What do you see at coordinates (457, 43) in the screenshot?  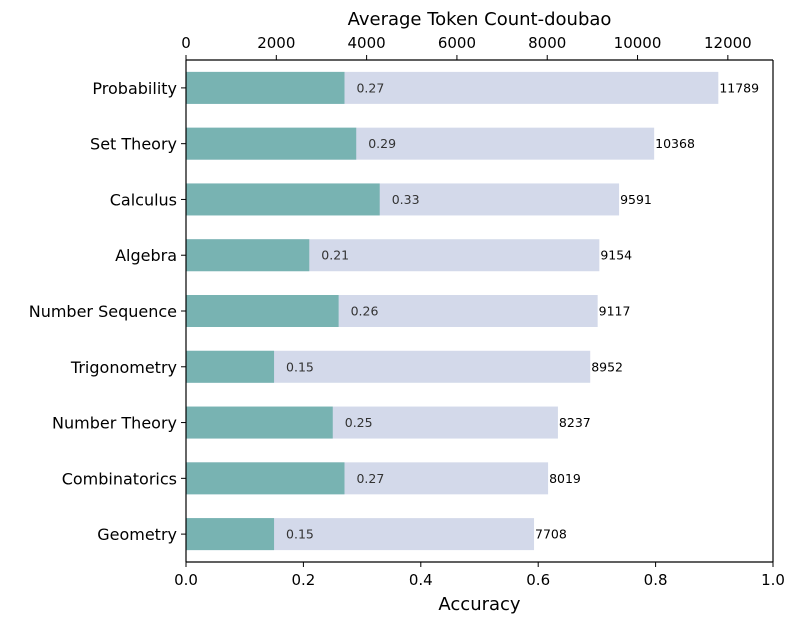 I see `top-tick-label: 6000` at bounding box center [457, 43].